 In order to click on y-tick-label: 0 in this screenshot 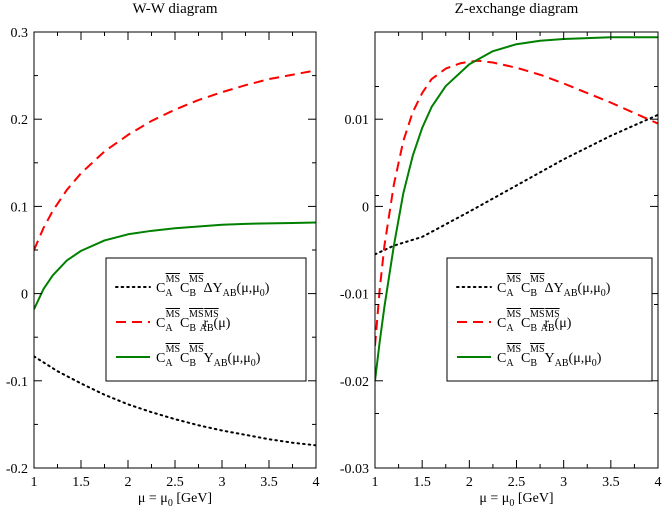, I will do `click(365, 207)`.